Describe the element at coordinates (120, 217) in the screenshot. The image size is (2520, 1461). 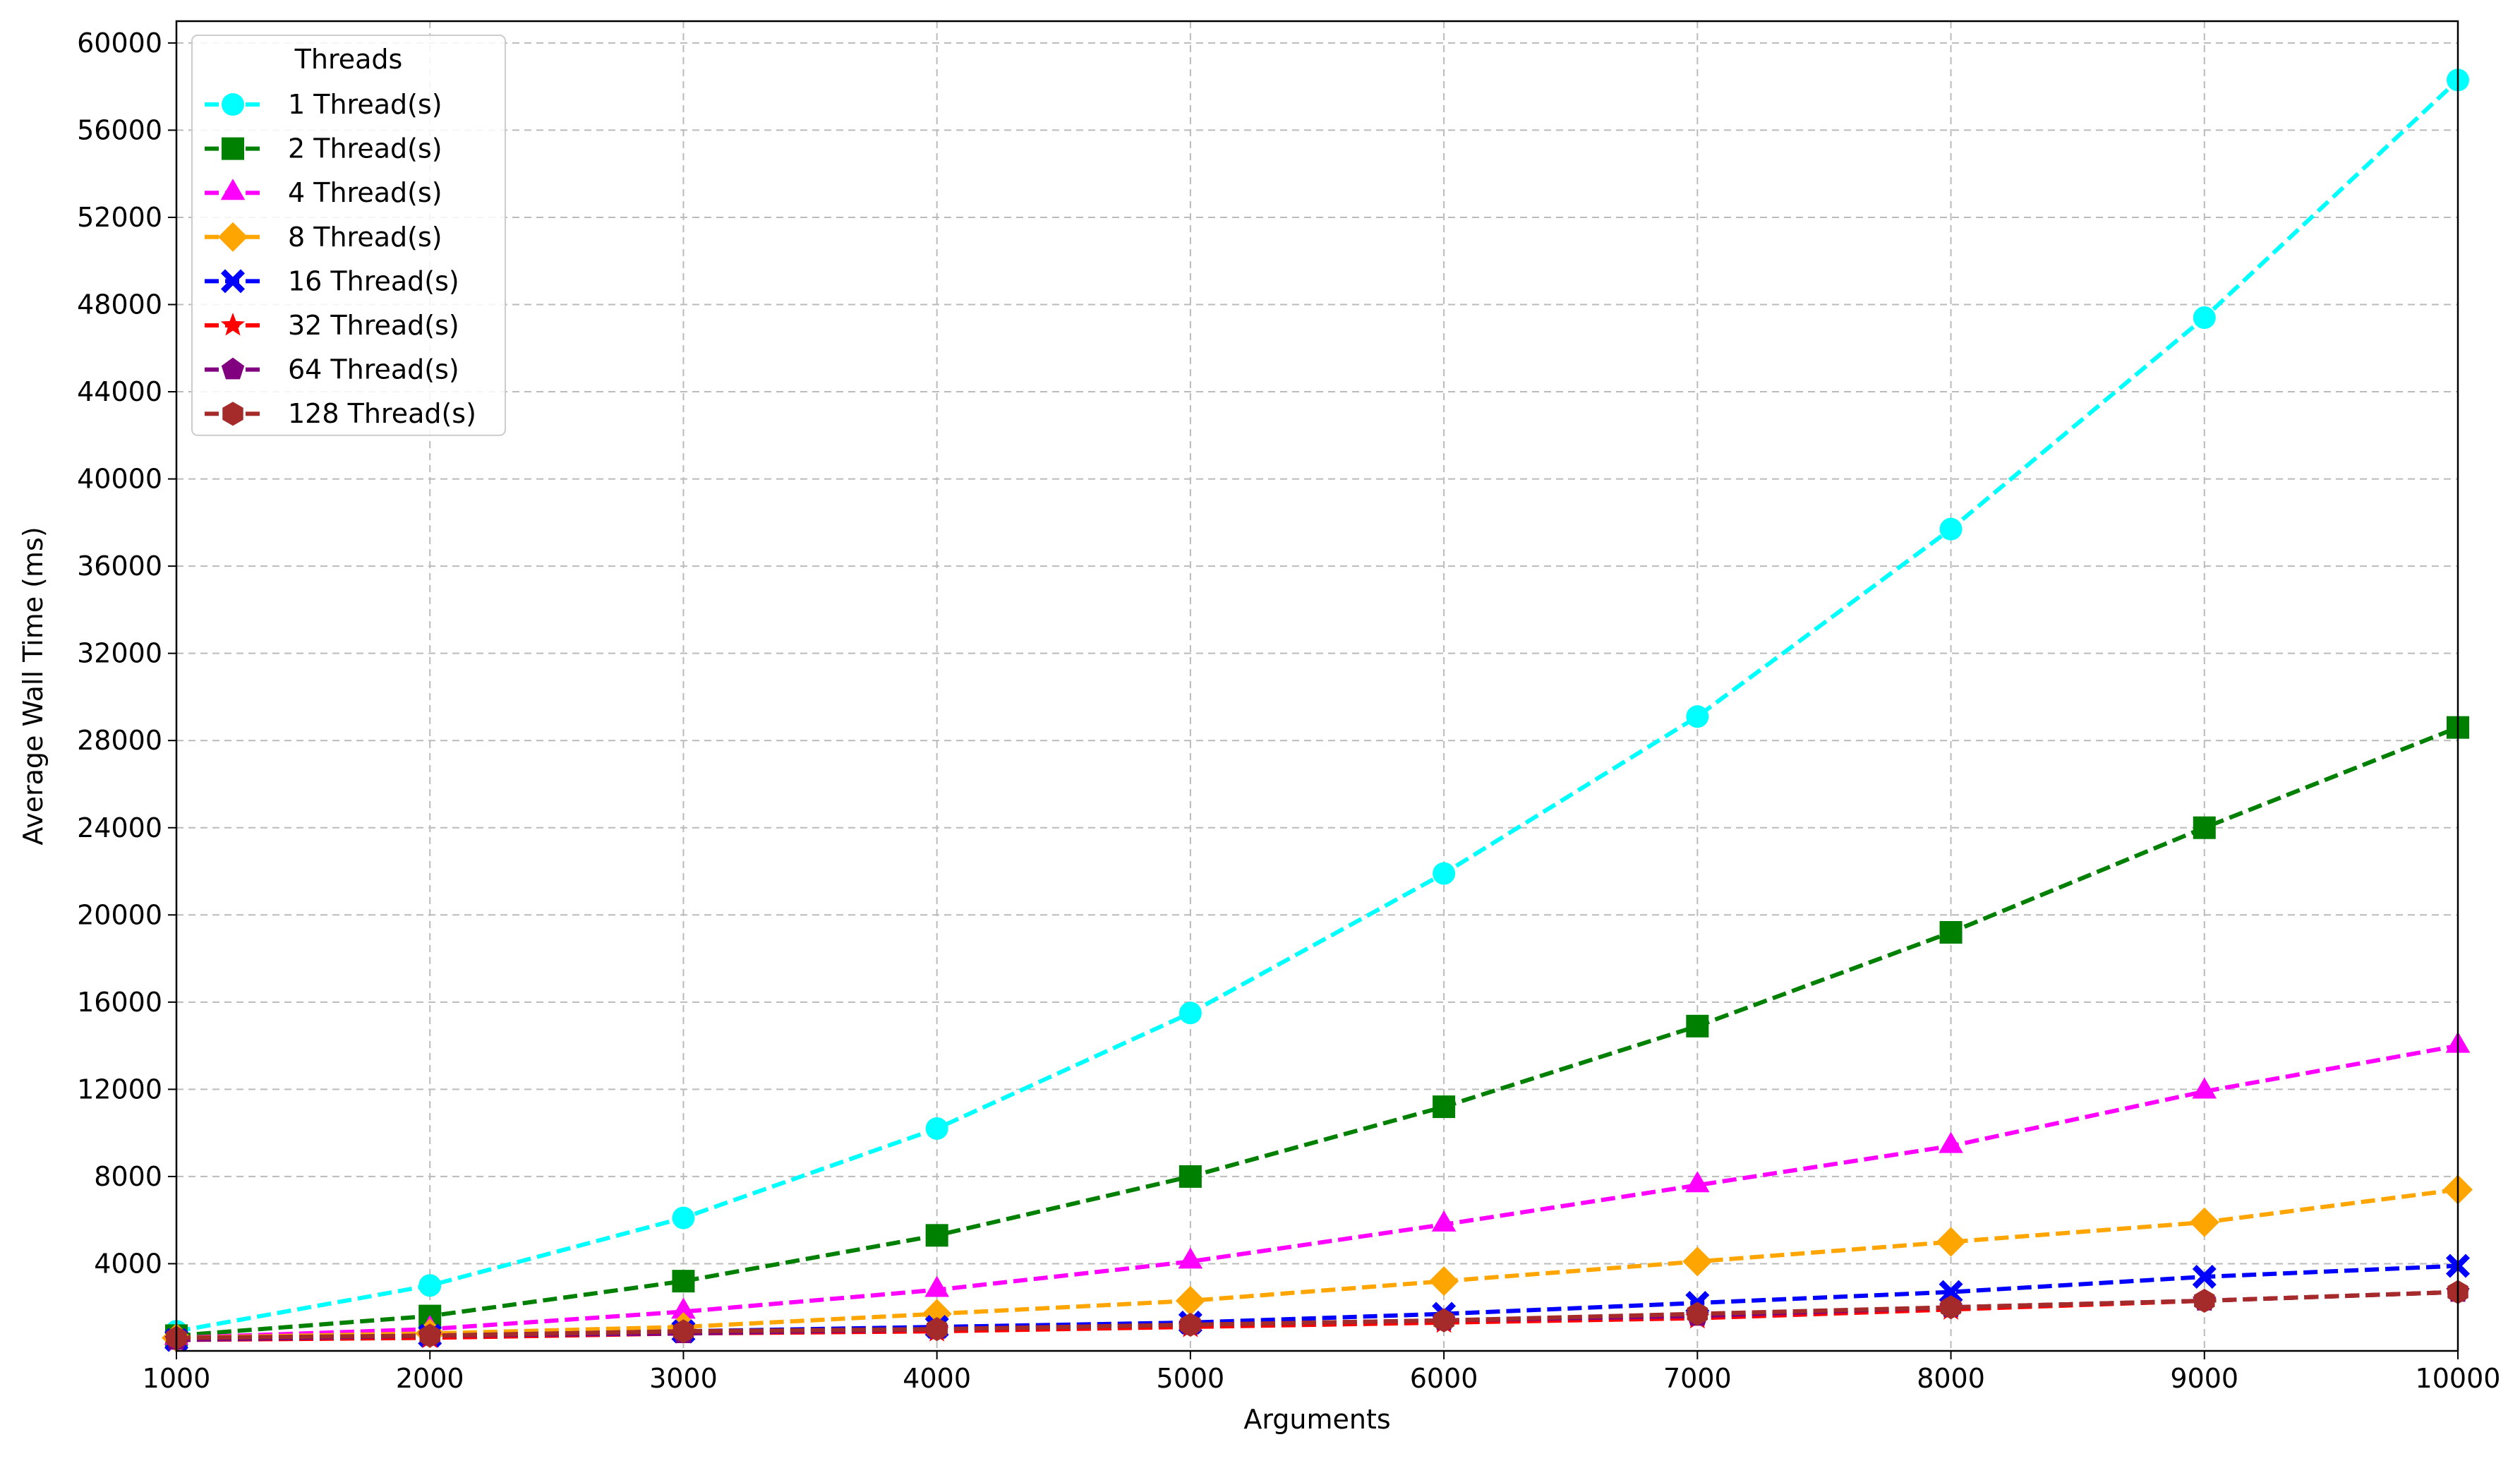
I see `y-tick-label: 52000` at that location.